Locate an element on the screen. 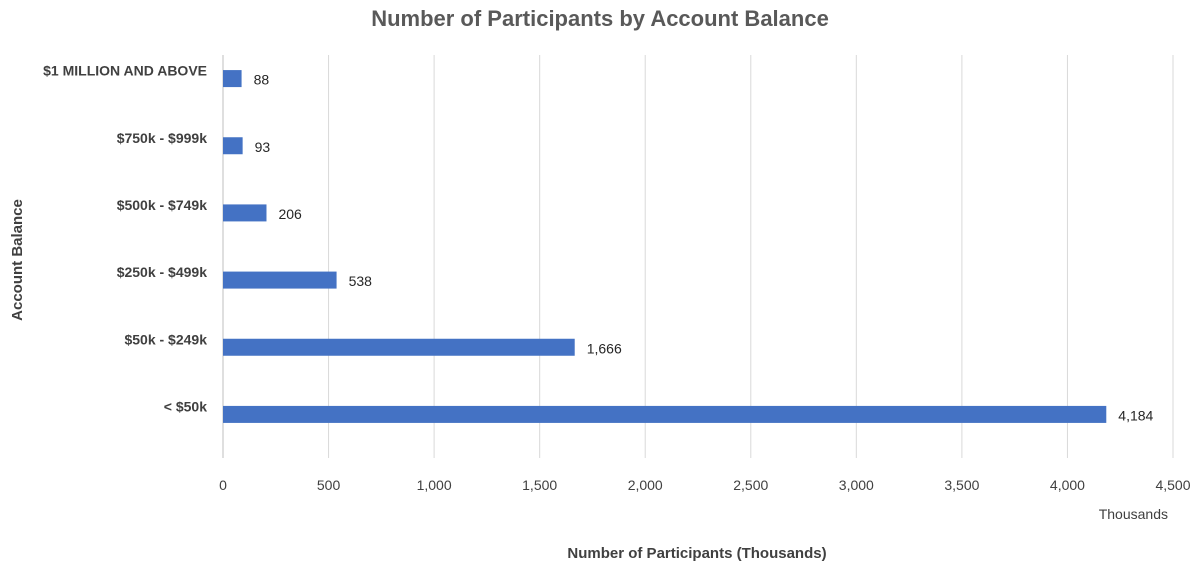 The height and width of the screenshot is (570, 1200). data-label: 206 is located at coordinates (290, 214).